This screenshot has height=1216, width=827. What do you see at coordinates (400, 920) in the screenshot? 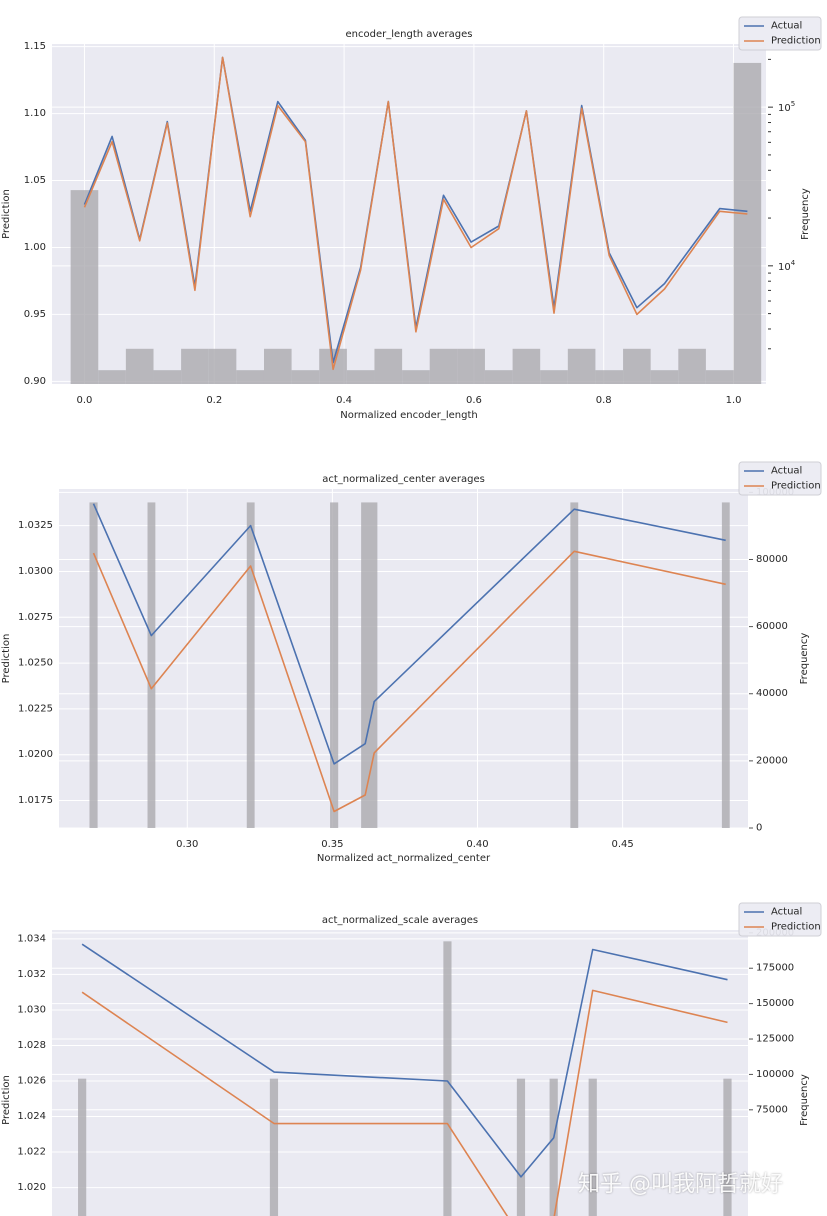
I see `chart-title: act_normalized_scale averages` at bounding box center [400, 920].